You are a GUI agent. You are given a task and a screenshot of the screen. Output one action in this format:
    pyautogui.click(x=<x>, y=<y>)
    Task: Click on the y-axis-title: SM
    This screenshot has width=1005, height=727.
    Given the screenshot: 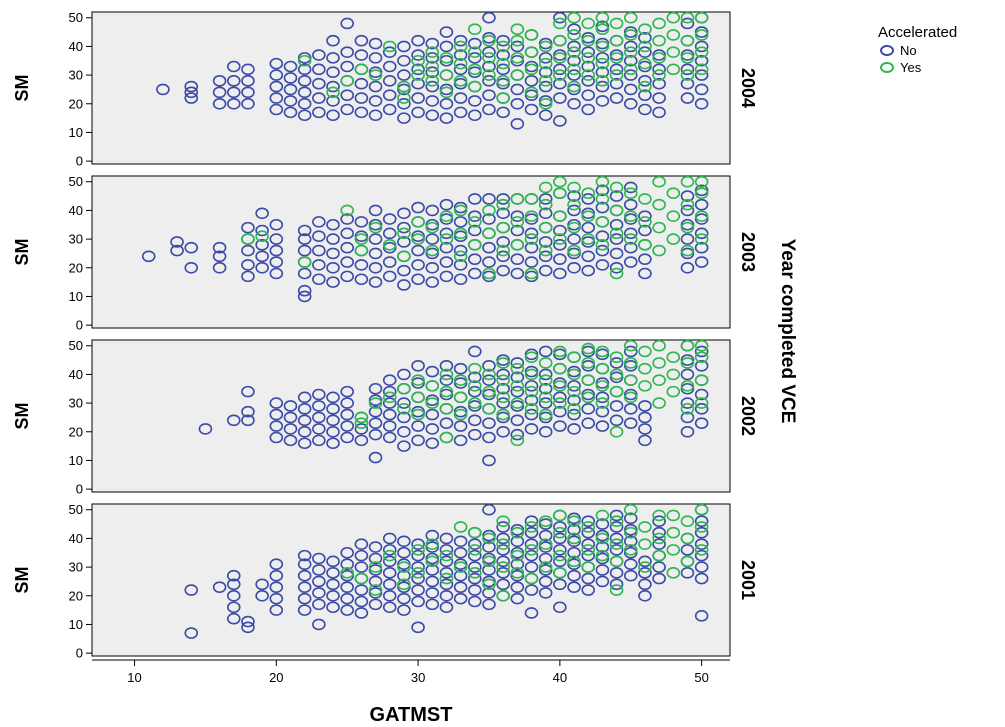 What is the action you would take?
    pyautogui.click(x=22, y=252)
    